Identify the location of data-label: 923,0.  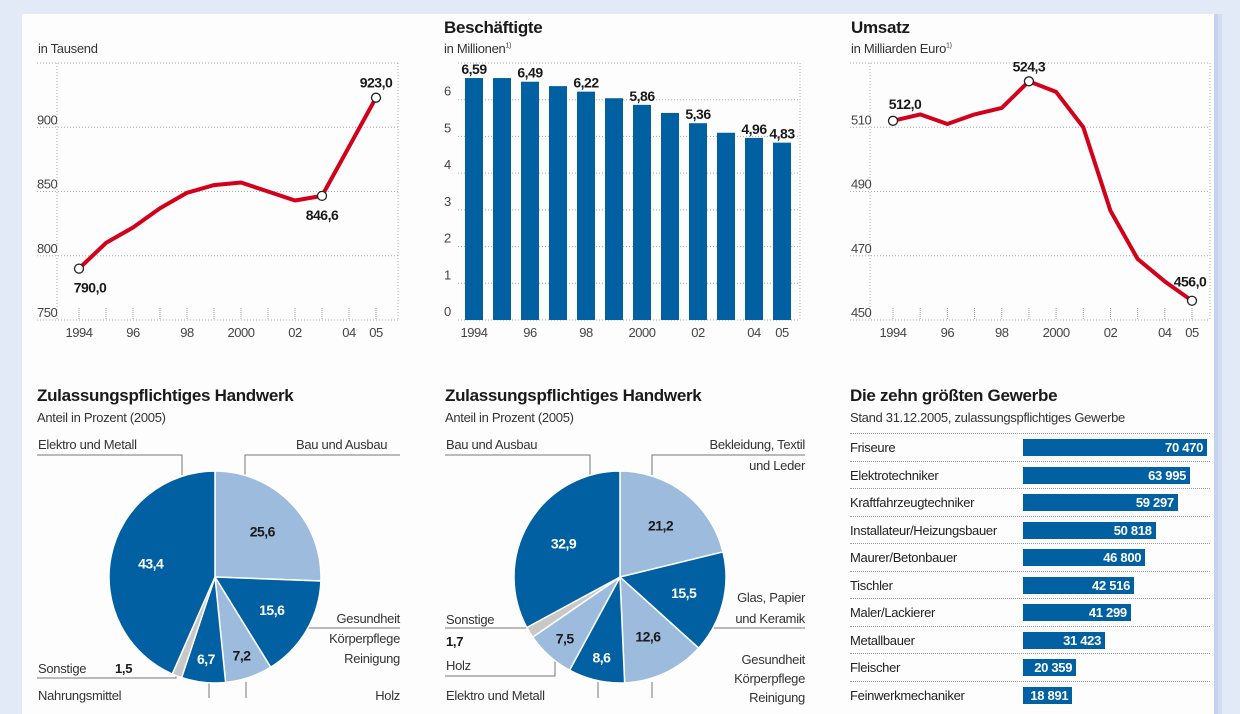
(376, 83).